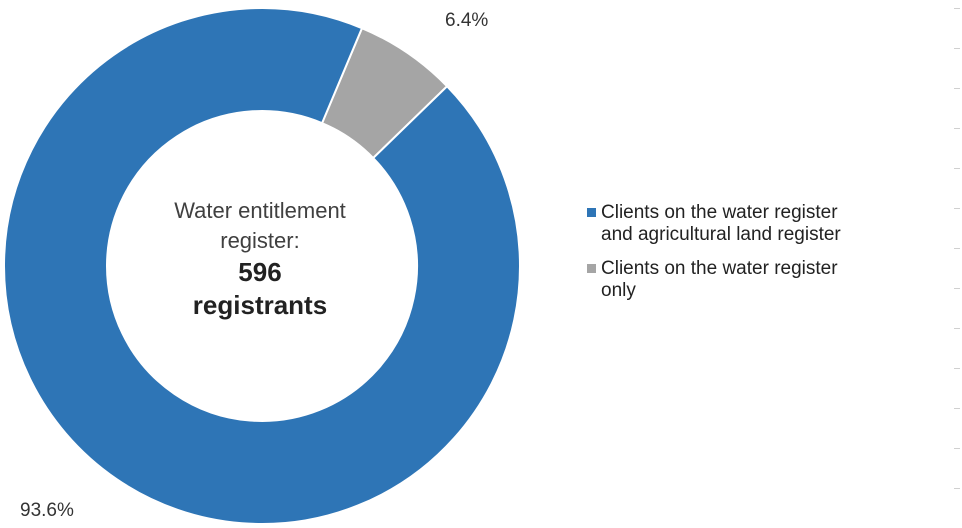 Image resolution: width=962 pixels, height=528 pixels. What do you see at coordinates (260, 210) in the screenshot?
I see `center-label-line1: Water entitlement` at bounding box center [260, 210].